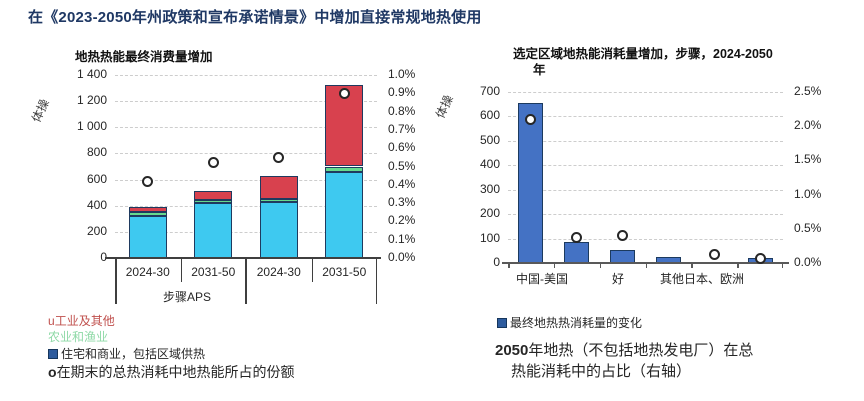 This screenshot has width=864, height=401. I want to click on x-axis-category-label: 好, so click(617, 279).